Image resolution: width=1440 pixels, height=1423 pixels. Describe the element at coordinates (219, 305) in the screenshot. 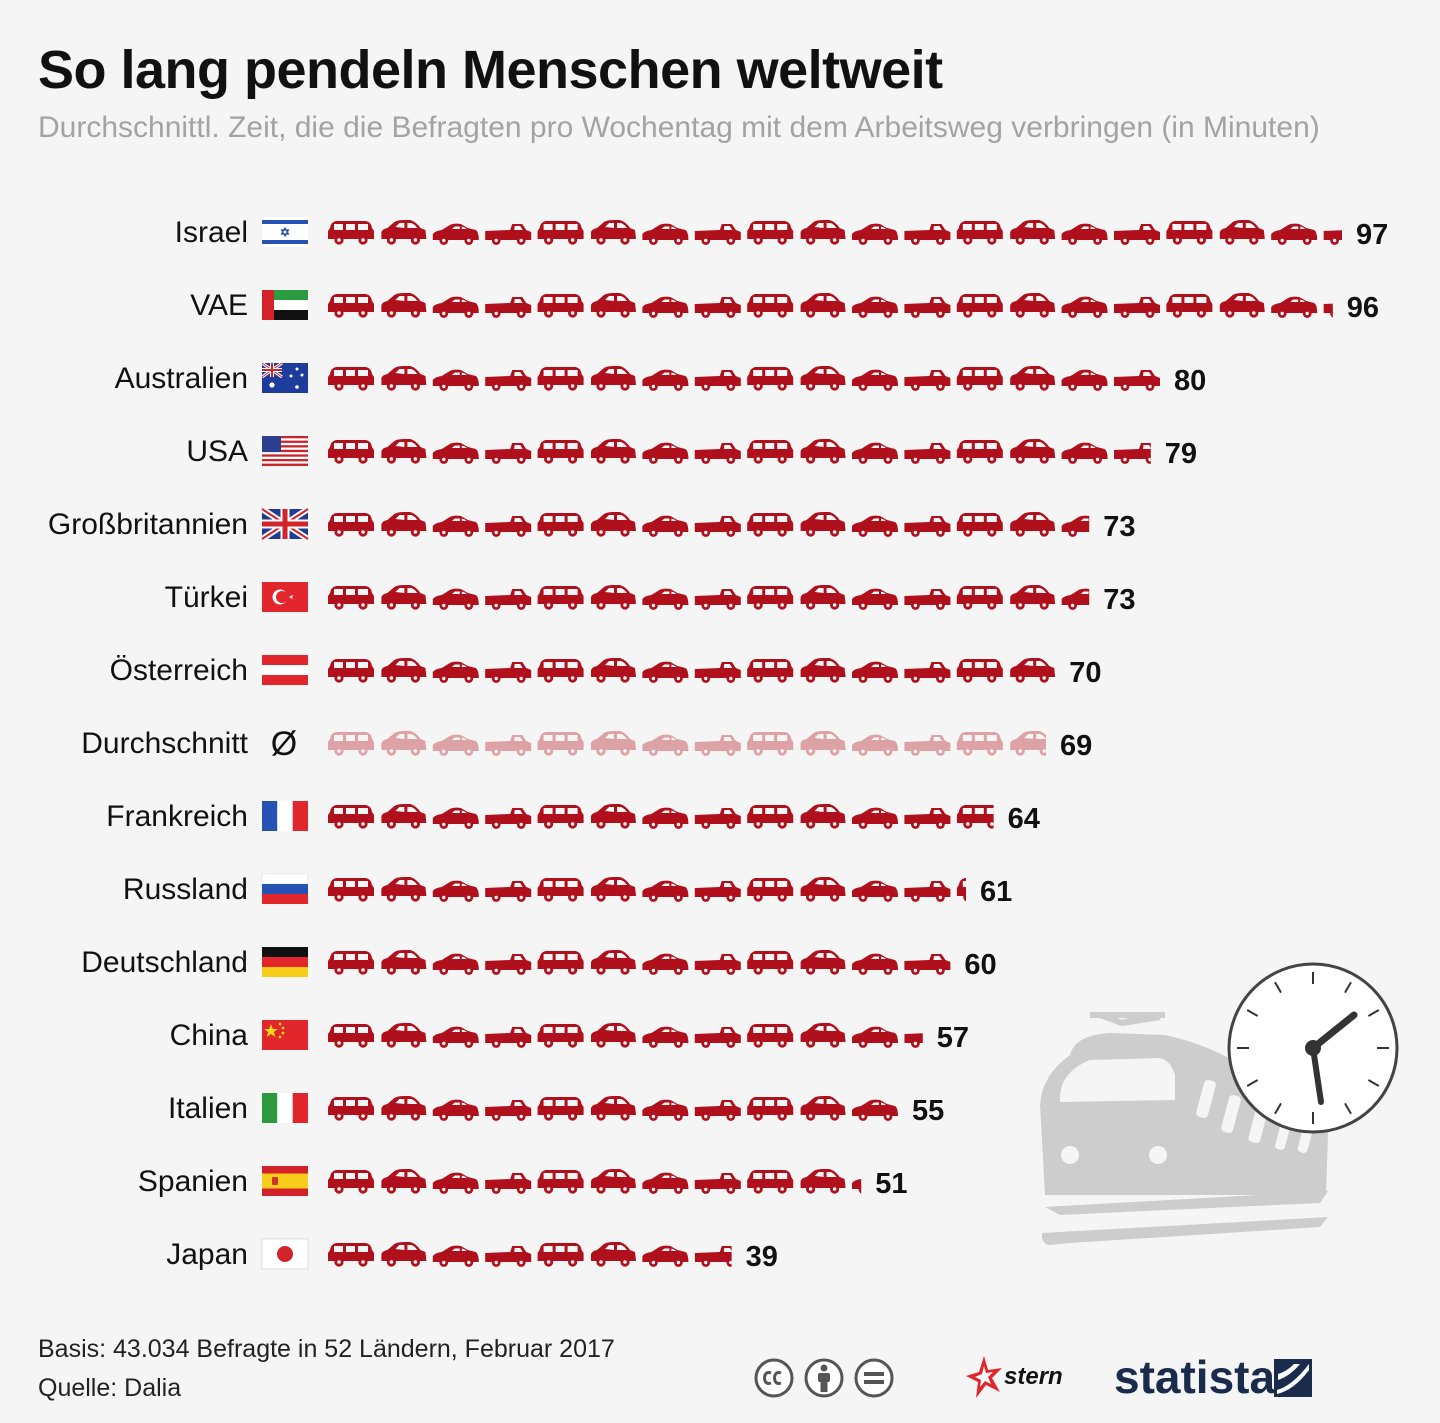

I see `category-label: VAE` at that location.